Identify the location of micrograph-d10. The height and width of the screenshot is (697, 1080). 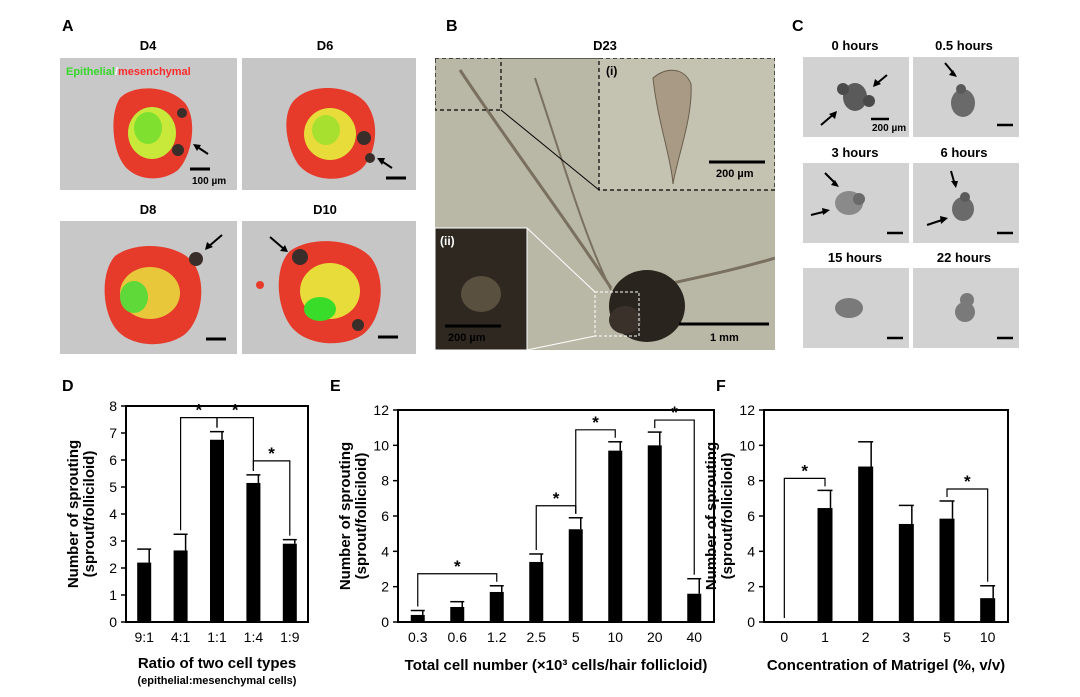
(329, 287).